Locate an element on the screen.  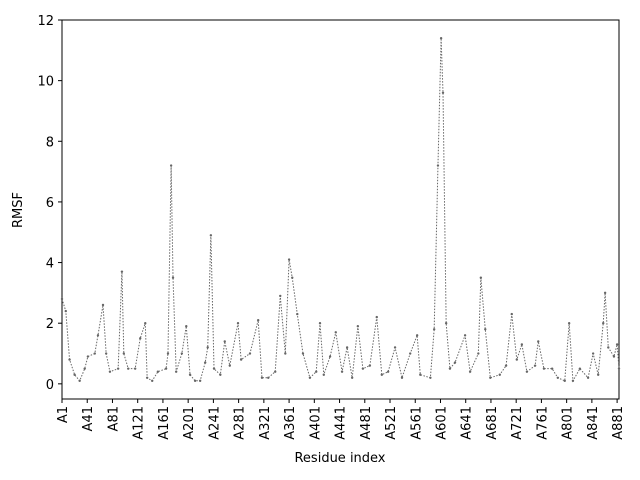
y-axis-label: RMSF is located at coordinates (18, 210).